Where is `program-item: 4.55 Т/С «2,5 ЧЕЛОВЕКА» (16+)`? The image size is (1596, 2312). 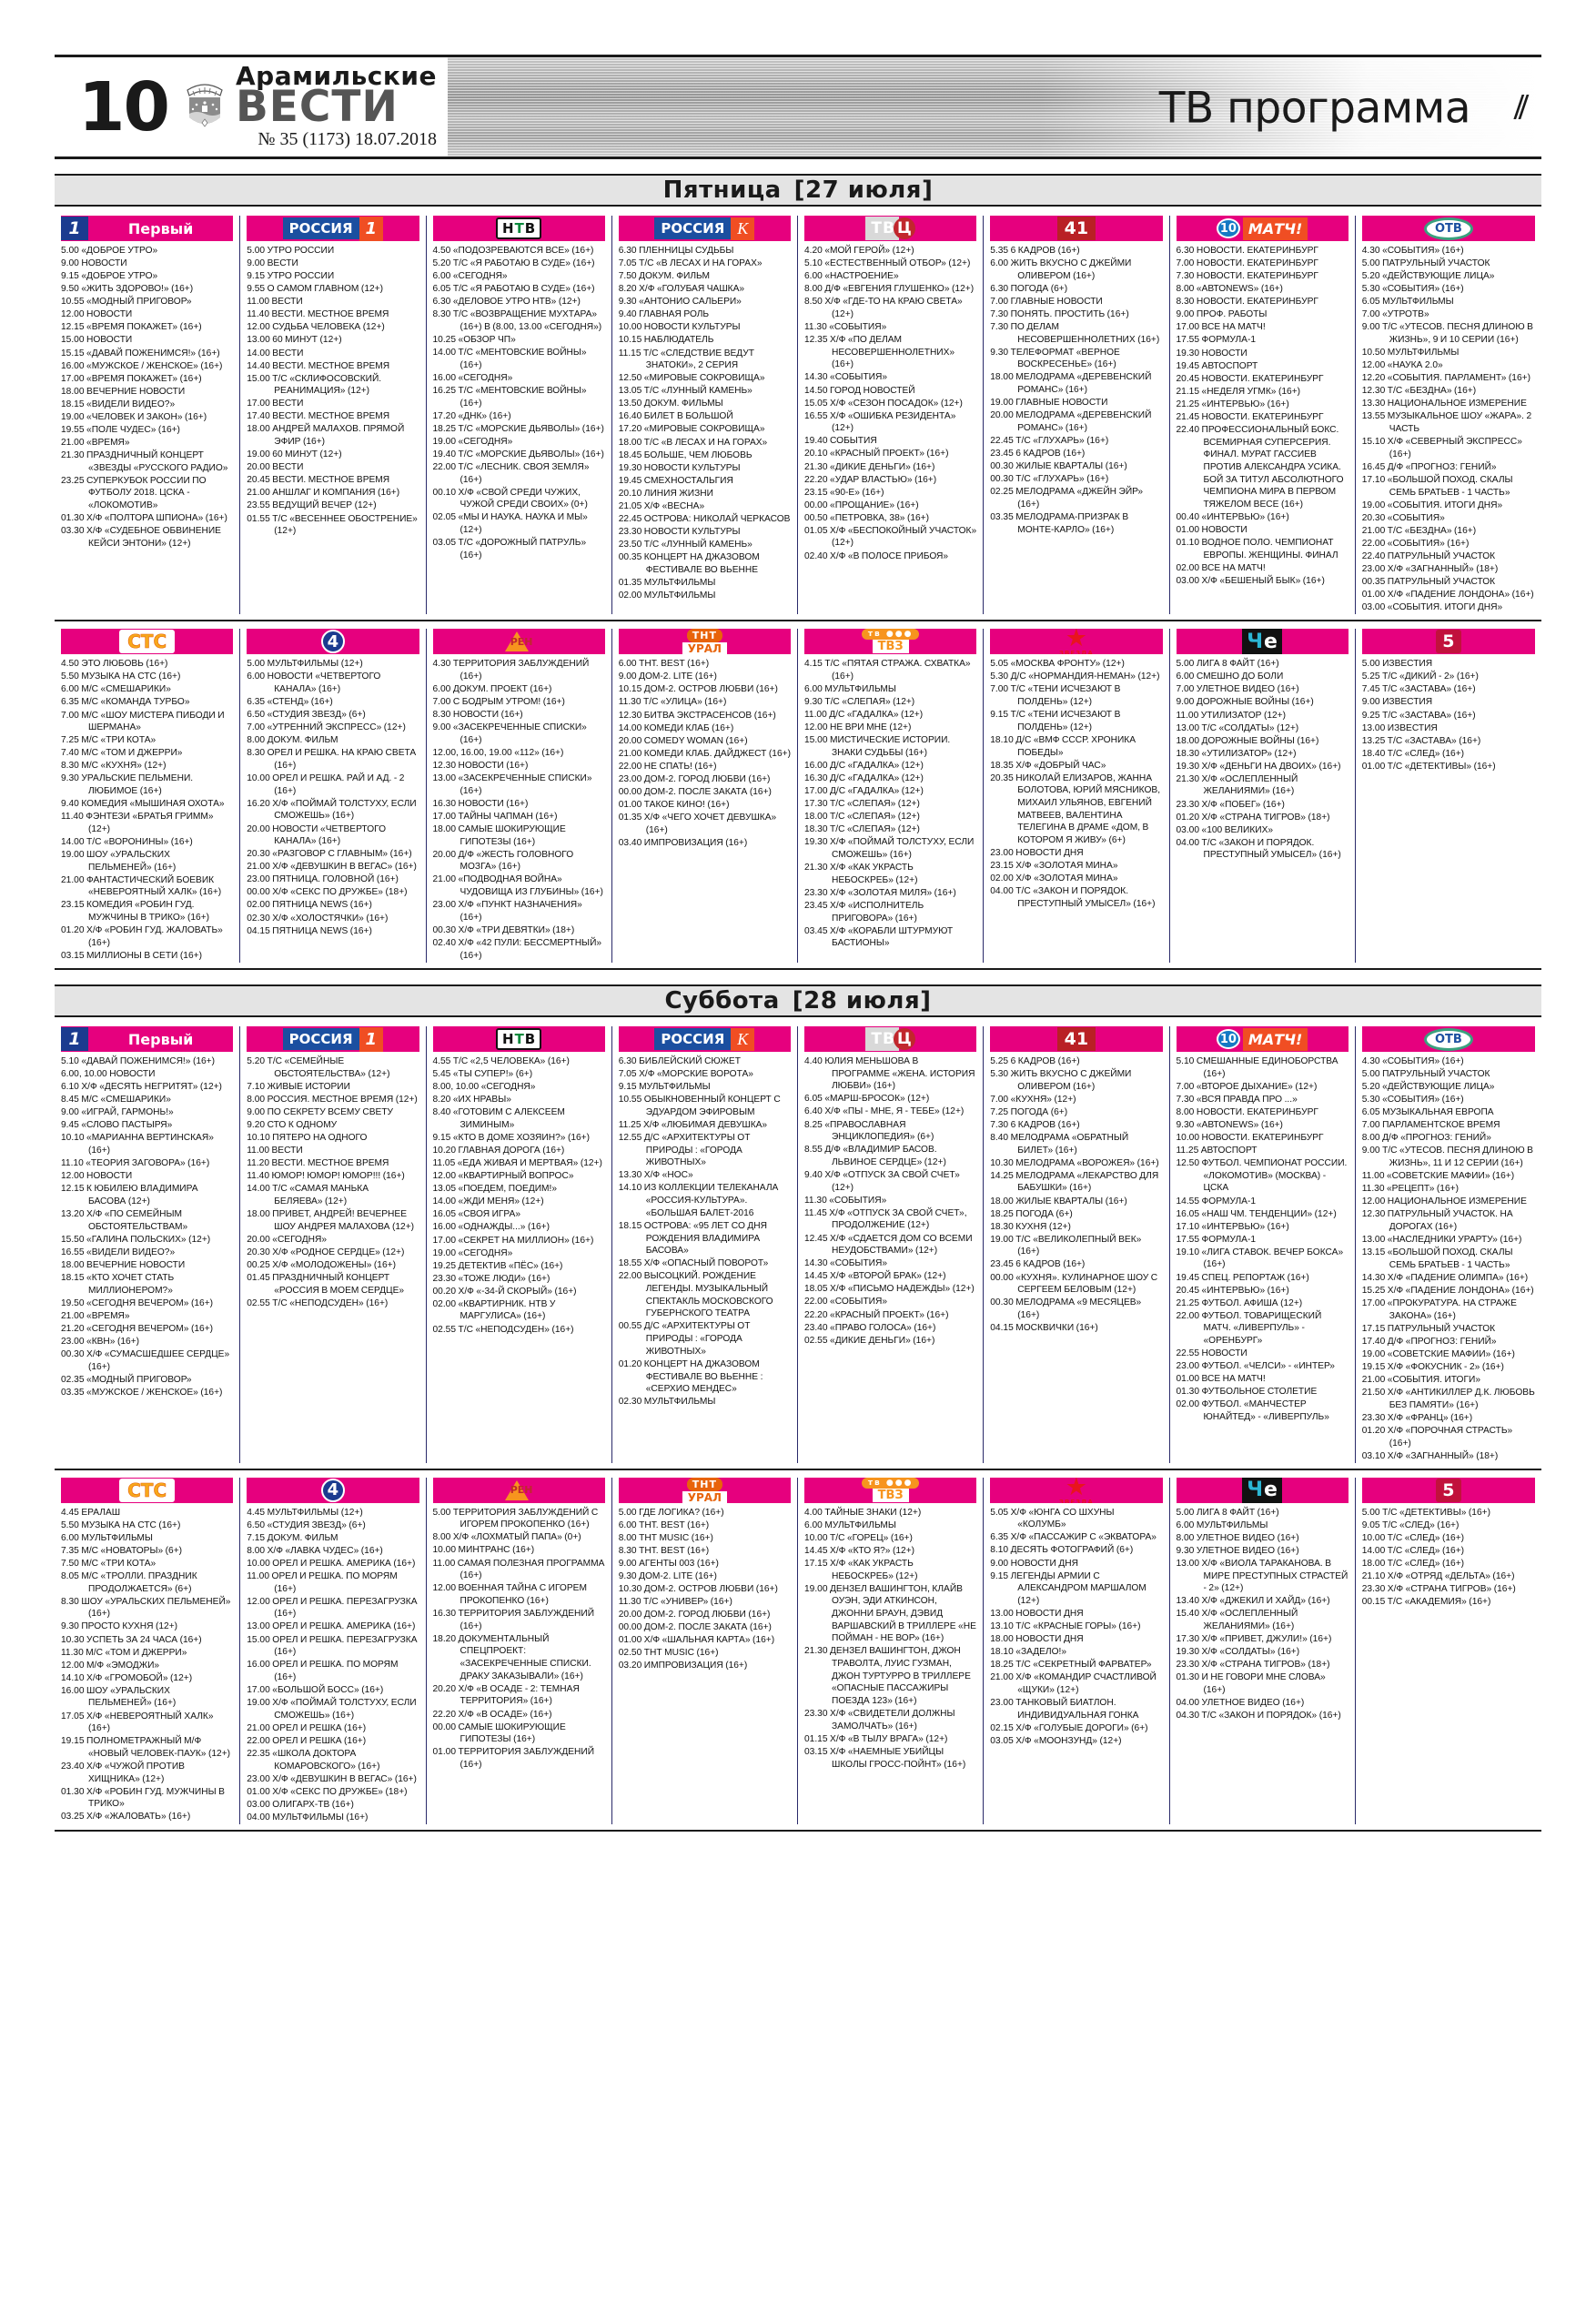
program-item: 4.55 Т/С «2,5 ЧЕЛОВЕКА» (16+) is located at coordinates (501, 1061).